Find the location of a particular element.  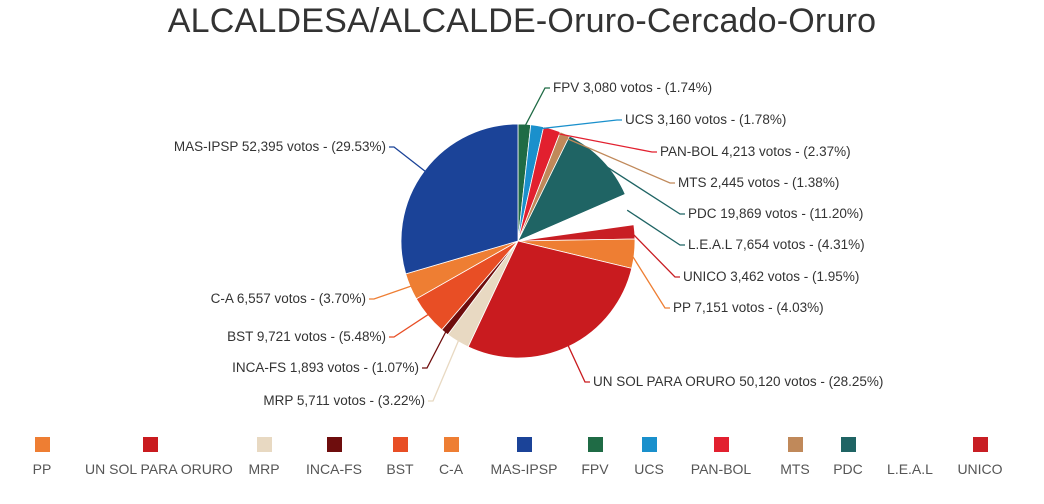

leader-line-l-e-a-l is located at coordinates (655, 227).